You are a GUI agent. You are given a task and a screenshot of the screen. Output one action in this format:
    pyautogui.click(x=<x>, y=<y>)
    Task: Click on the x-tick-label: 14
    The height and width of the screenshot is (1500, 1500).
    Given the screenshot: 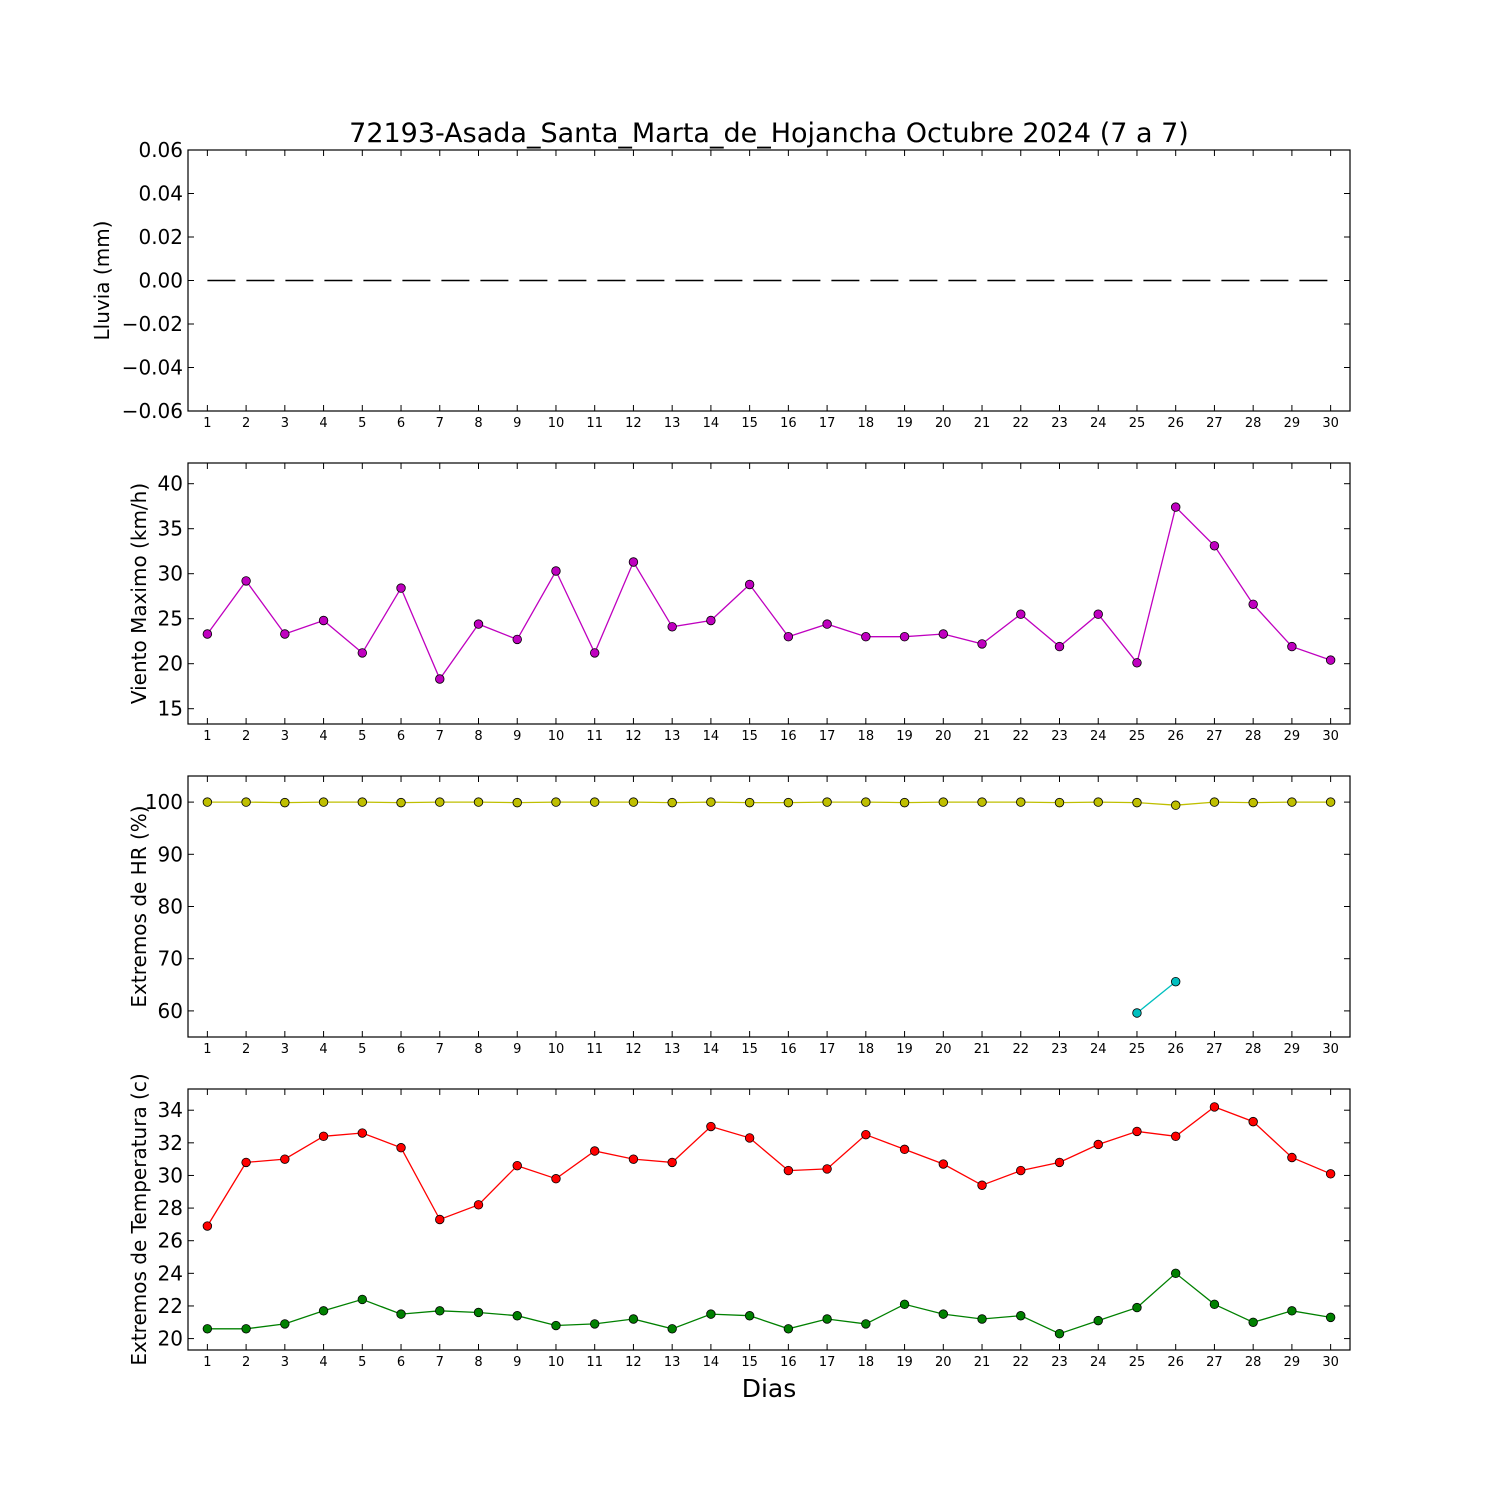 What is the action you would take?
    pyautogui.click(x=711, y=736)
    